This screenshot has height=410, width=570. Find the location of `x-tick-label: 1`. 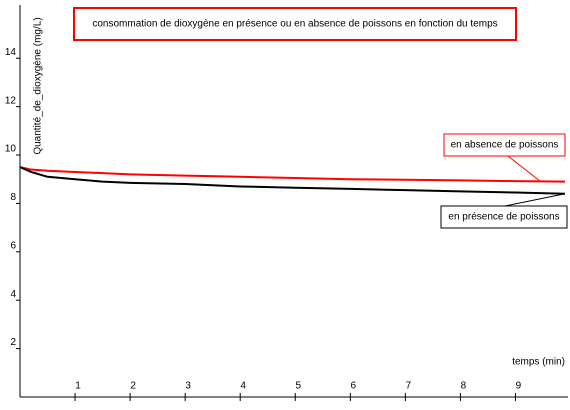

x-tick-label: 1 is located at coordinates (78, 386).